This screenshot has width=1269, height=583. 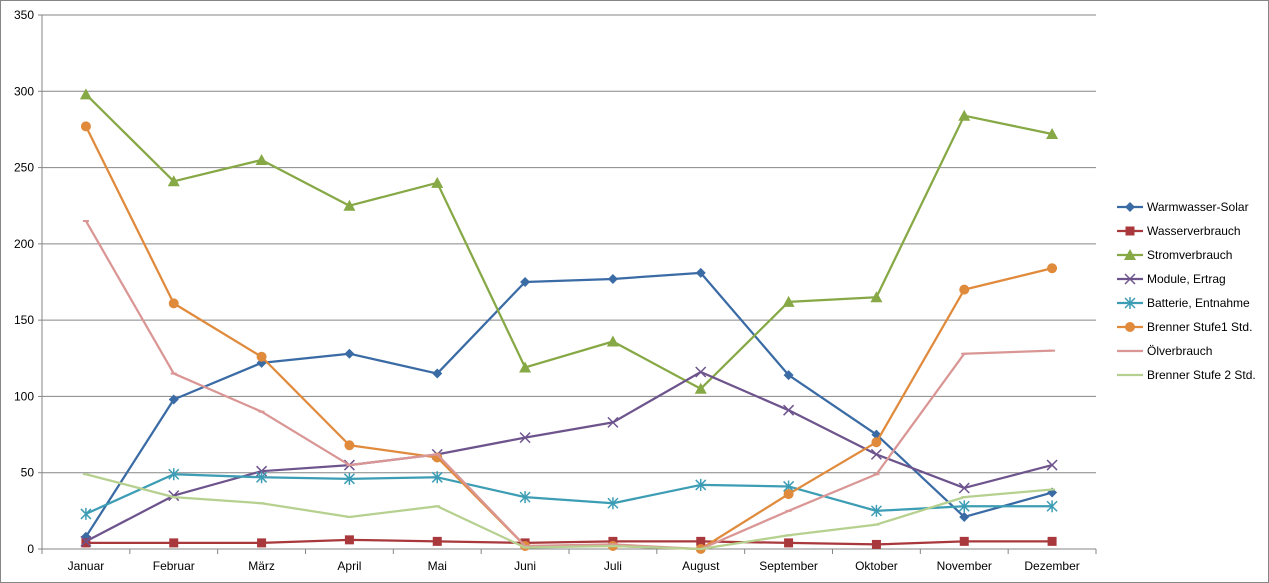 What do you see at coordinates (701, 566) in the screenshot?
I see `x-tick-label: August` at bounding box center [701, 566].